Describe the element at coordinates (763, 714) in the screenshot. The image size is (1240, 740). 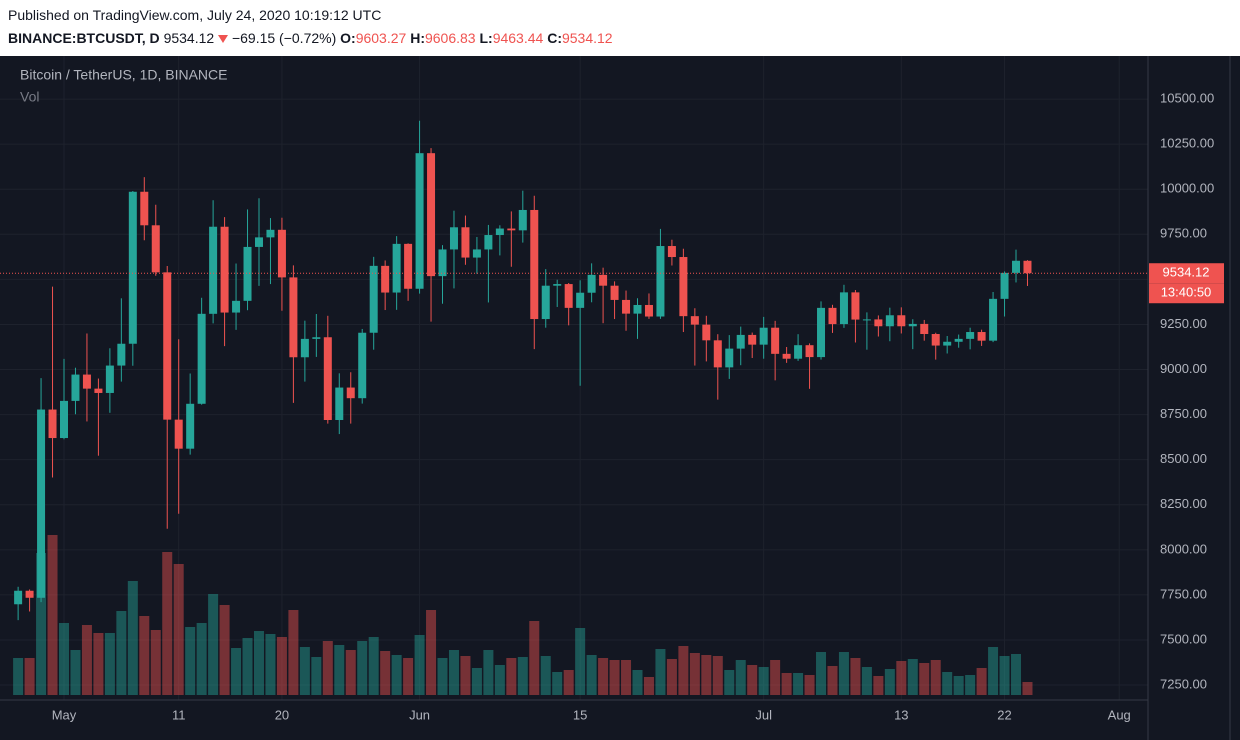
I see `x-tick-label: Jul` at that location.